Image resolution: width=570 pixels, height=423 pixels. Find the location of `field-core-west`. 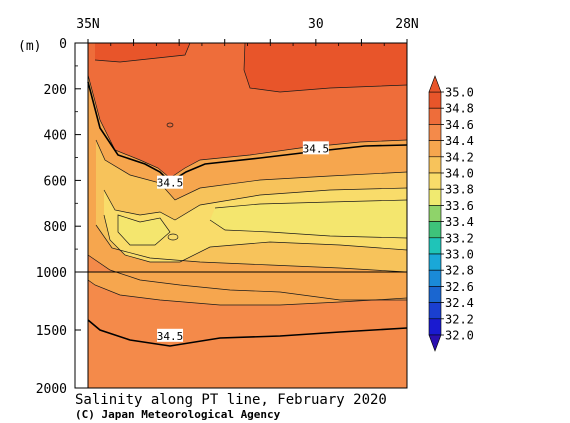

field-core-west is located at coordinates (142, 52).